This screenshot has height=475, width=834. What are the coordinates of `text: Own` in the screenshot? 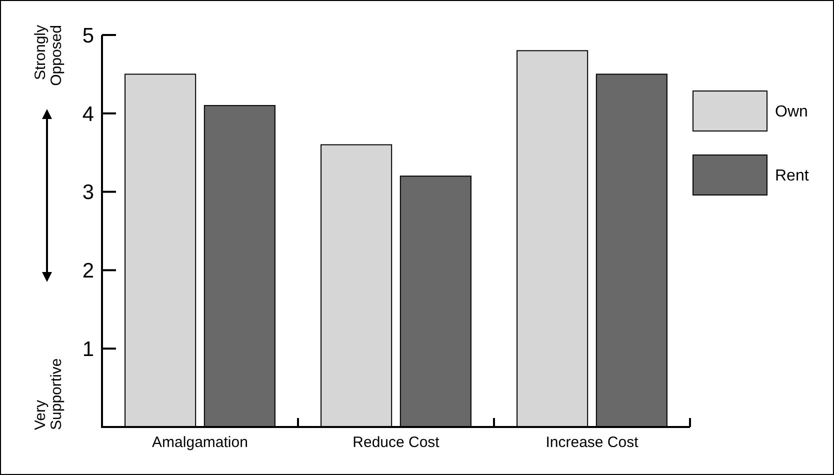 It's located at (791, 112).